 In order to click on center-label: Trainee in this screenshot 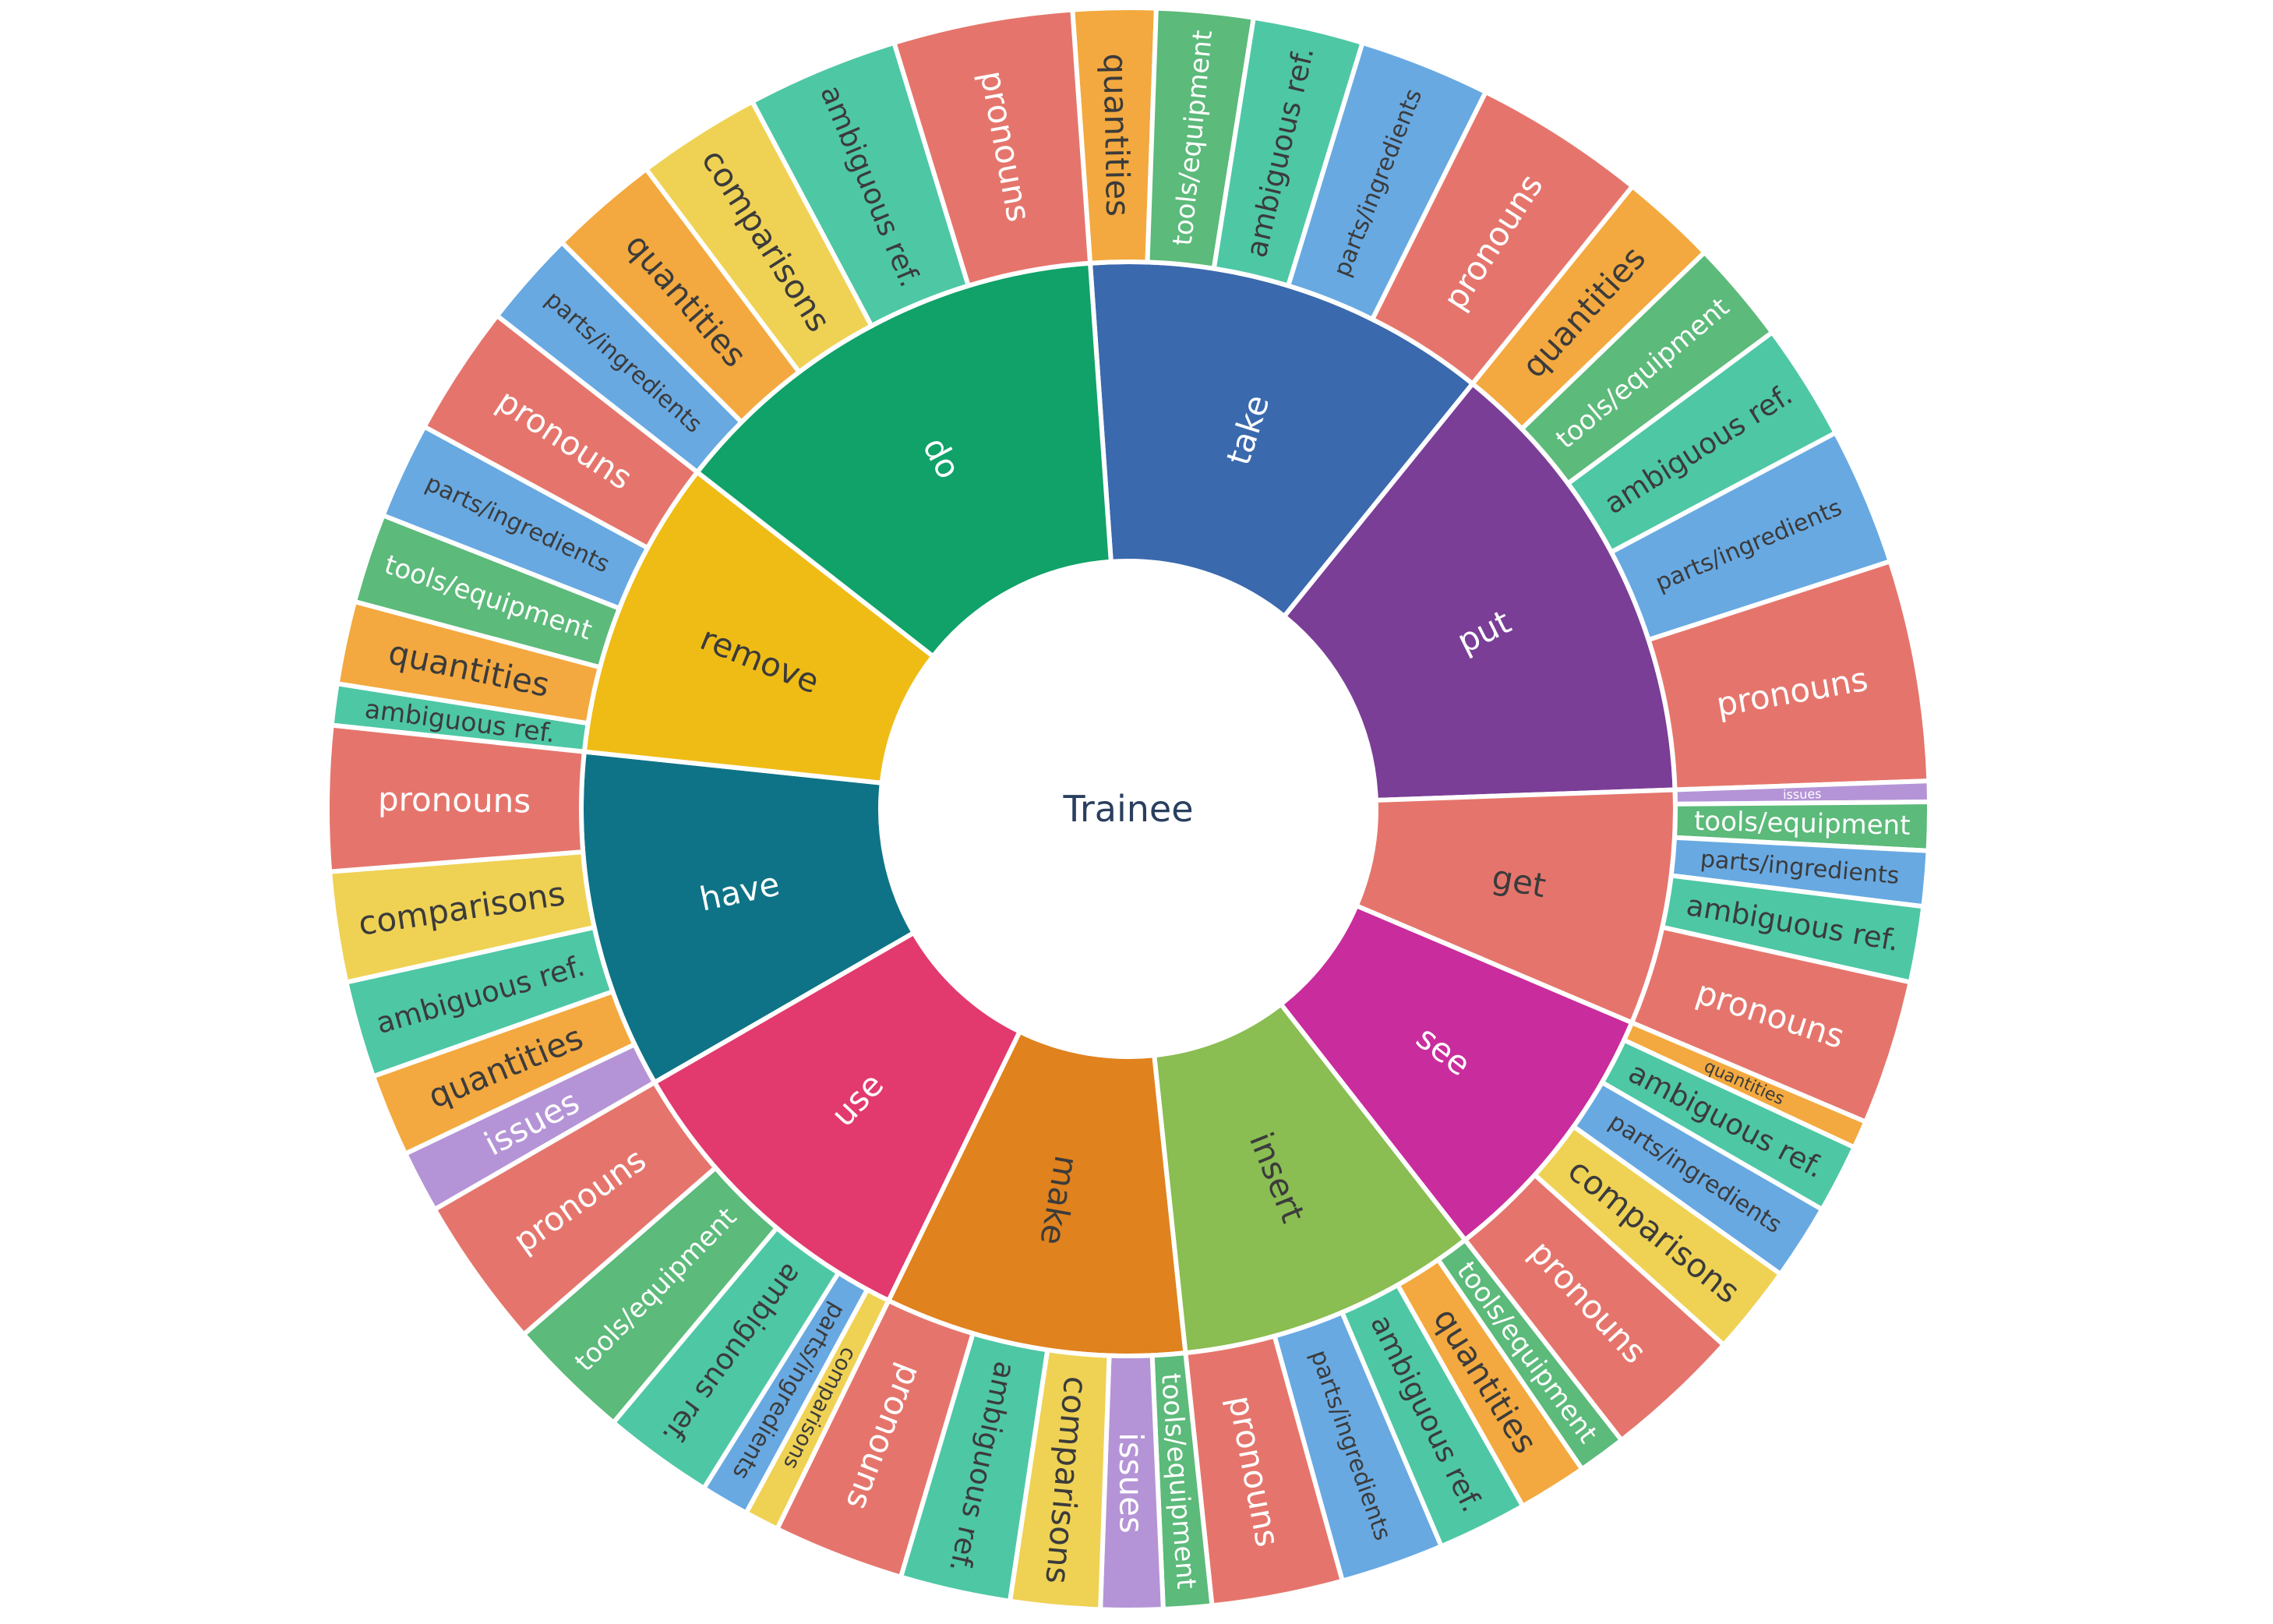, I will do `click(1128, 809)`.